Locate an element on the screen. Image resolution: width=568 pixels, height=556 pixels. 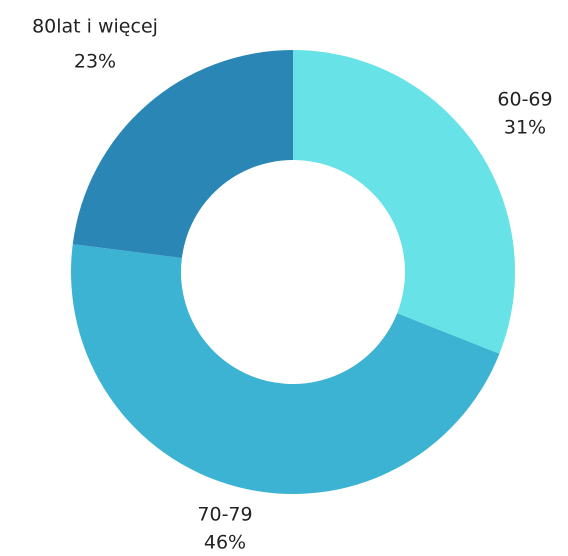
value-label: 31% is located at coordinates (525, 128).